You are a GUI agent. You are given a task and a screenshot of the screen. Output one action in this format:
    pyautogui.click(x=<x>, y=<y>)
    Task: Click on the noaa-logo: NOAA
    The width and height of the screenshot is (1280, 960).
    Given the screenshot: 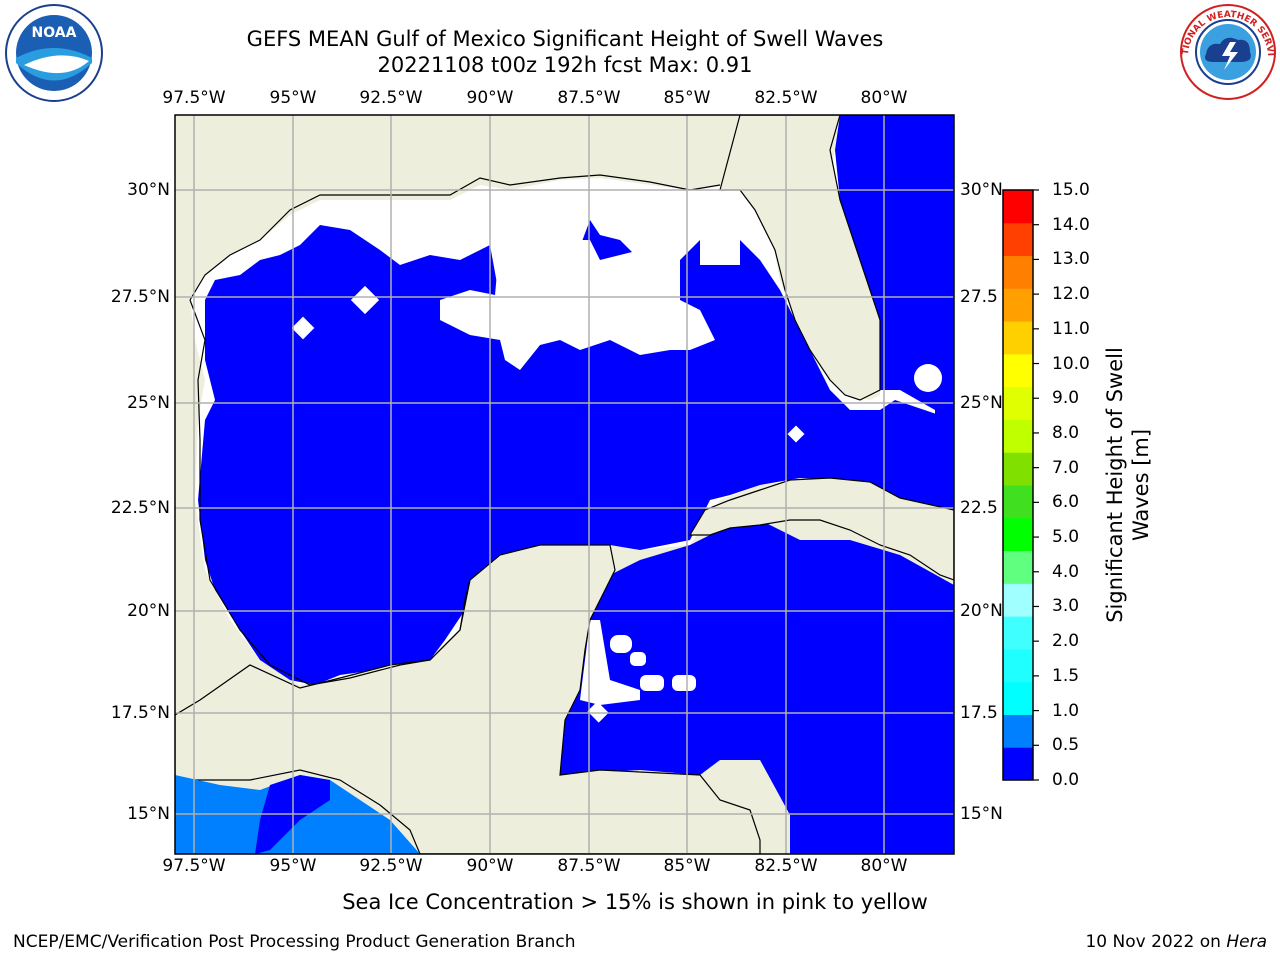 What is the action you would take?
    pyautogui.click(x=54, y=53)
    